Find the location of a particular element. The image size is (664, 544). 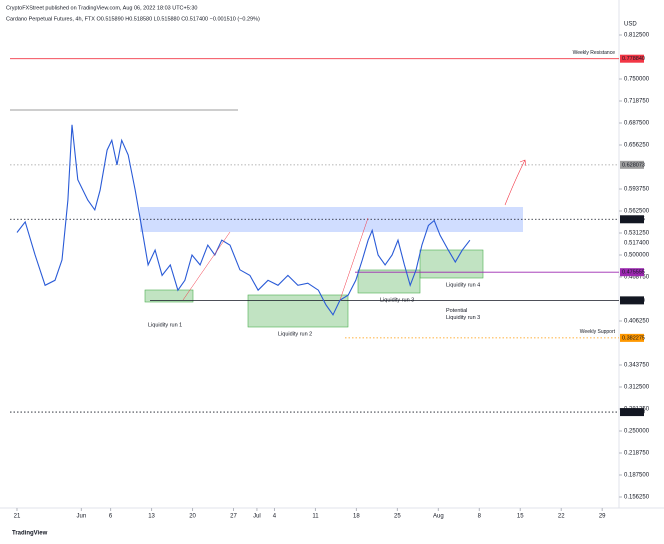

y-tick-label: 0.687500 is located at coordinates (637, 124).